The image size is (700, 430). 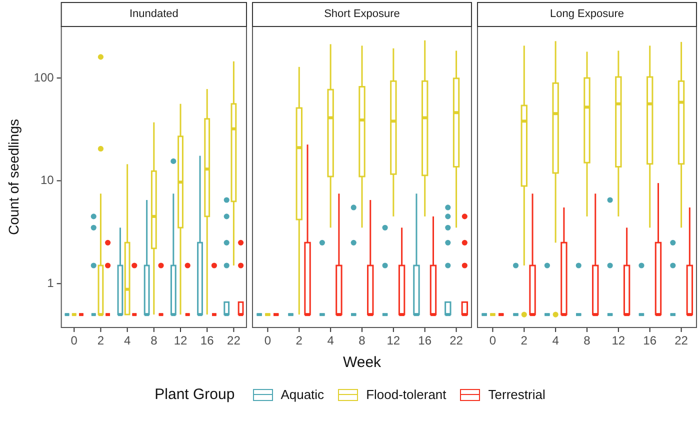 What do you see at coordinates (406, 394) in the screenshot?
I see `legend-label: Flood-tolerant` at bounding box center [406, 394].